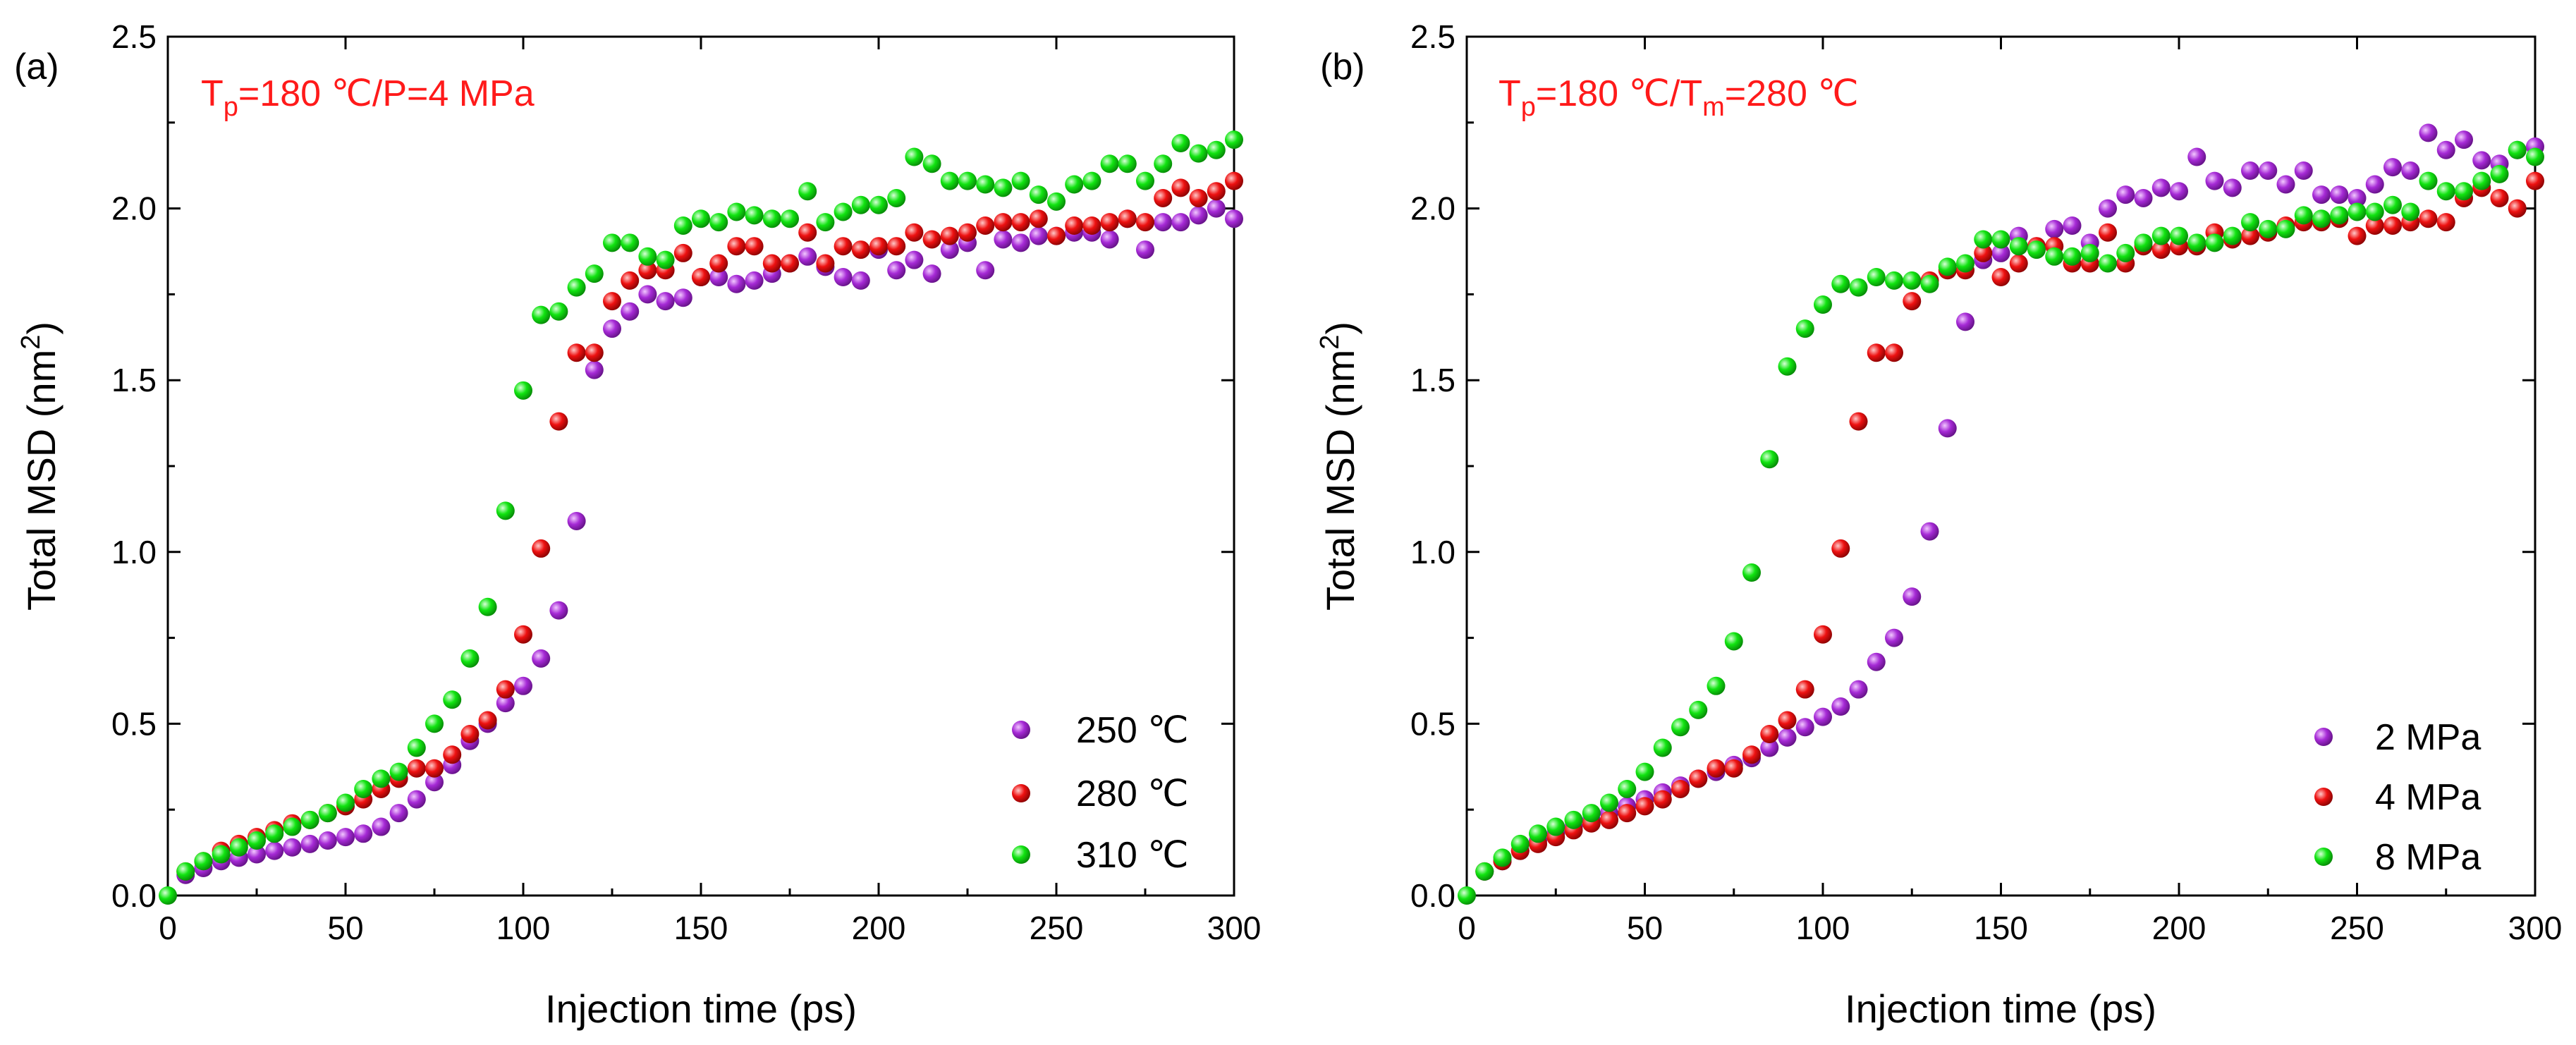 Image resolution: width=2576 pixels, height=1045 pixels. What do you see at coordinates (134, 208) in the screenshot?
I see `y-tick-label: 2.0` at bounding box center [134, 208].